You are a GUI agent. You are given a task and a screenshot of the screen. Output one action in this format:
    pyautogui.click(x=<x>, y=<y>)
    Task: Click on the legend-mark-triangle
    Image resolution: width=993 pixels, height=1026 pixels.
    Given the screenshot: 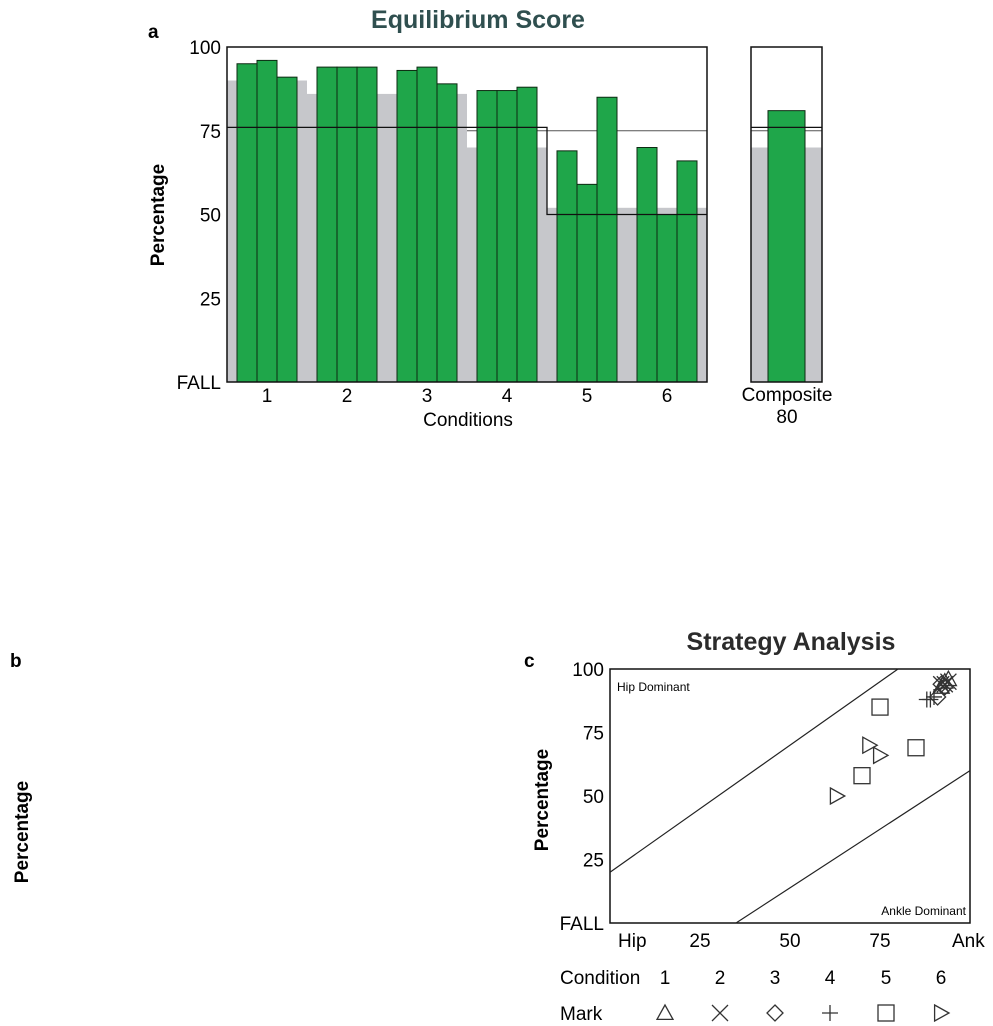 What is the action you would take?
    pyautogui.click(x=665, y=1012)
    